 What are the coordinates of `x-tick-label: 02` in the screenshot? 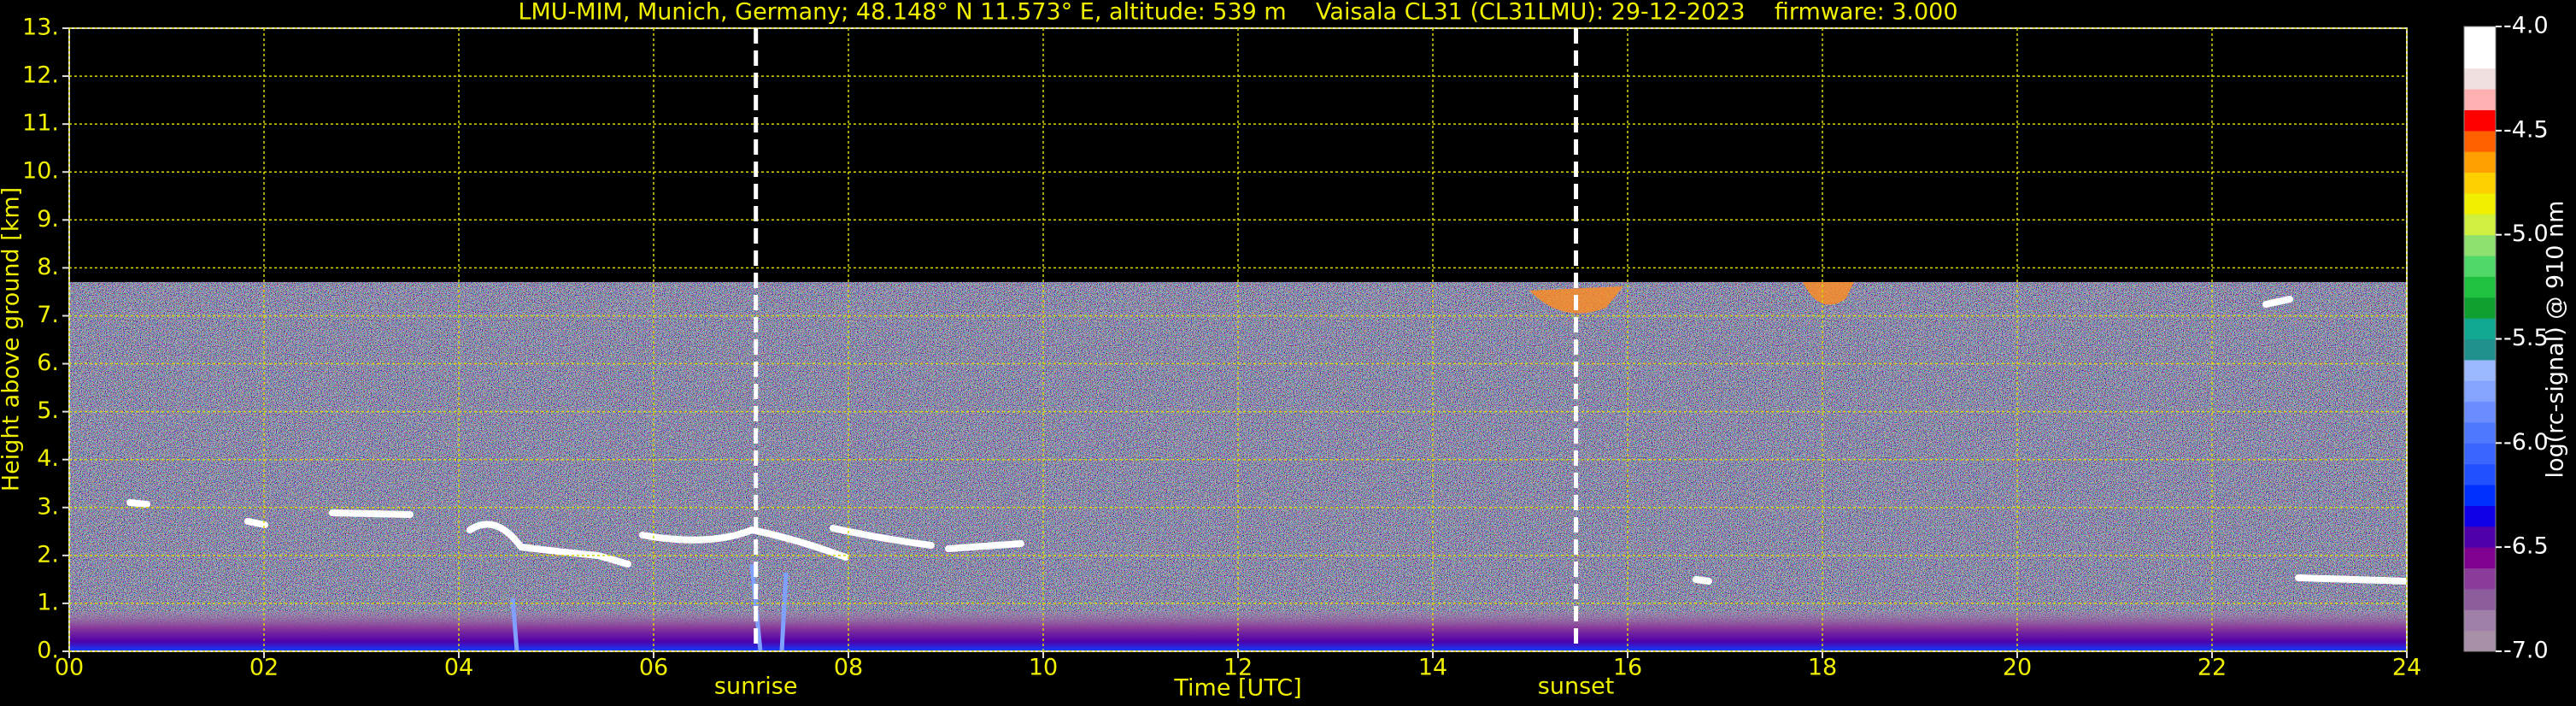 It's located at (264, 668).